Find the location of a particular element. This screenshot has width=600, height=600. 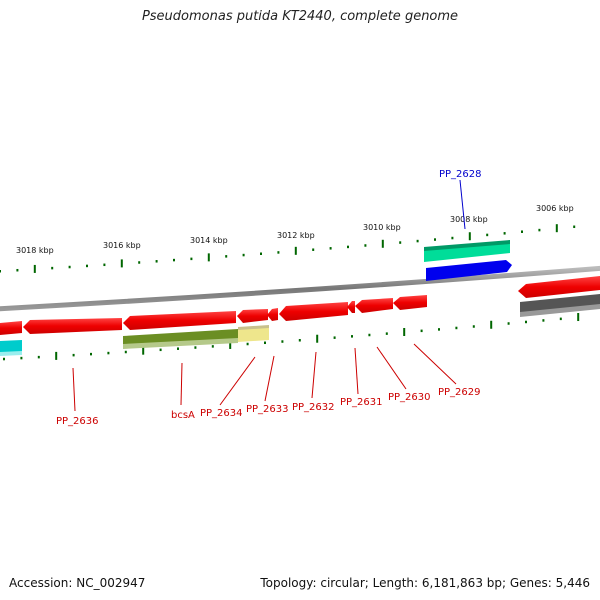

gene-pp2629 is located at coordinates (410, 302).